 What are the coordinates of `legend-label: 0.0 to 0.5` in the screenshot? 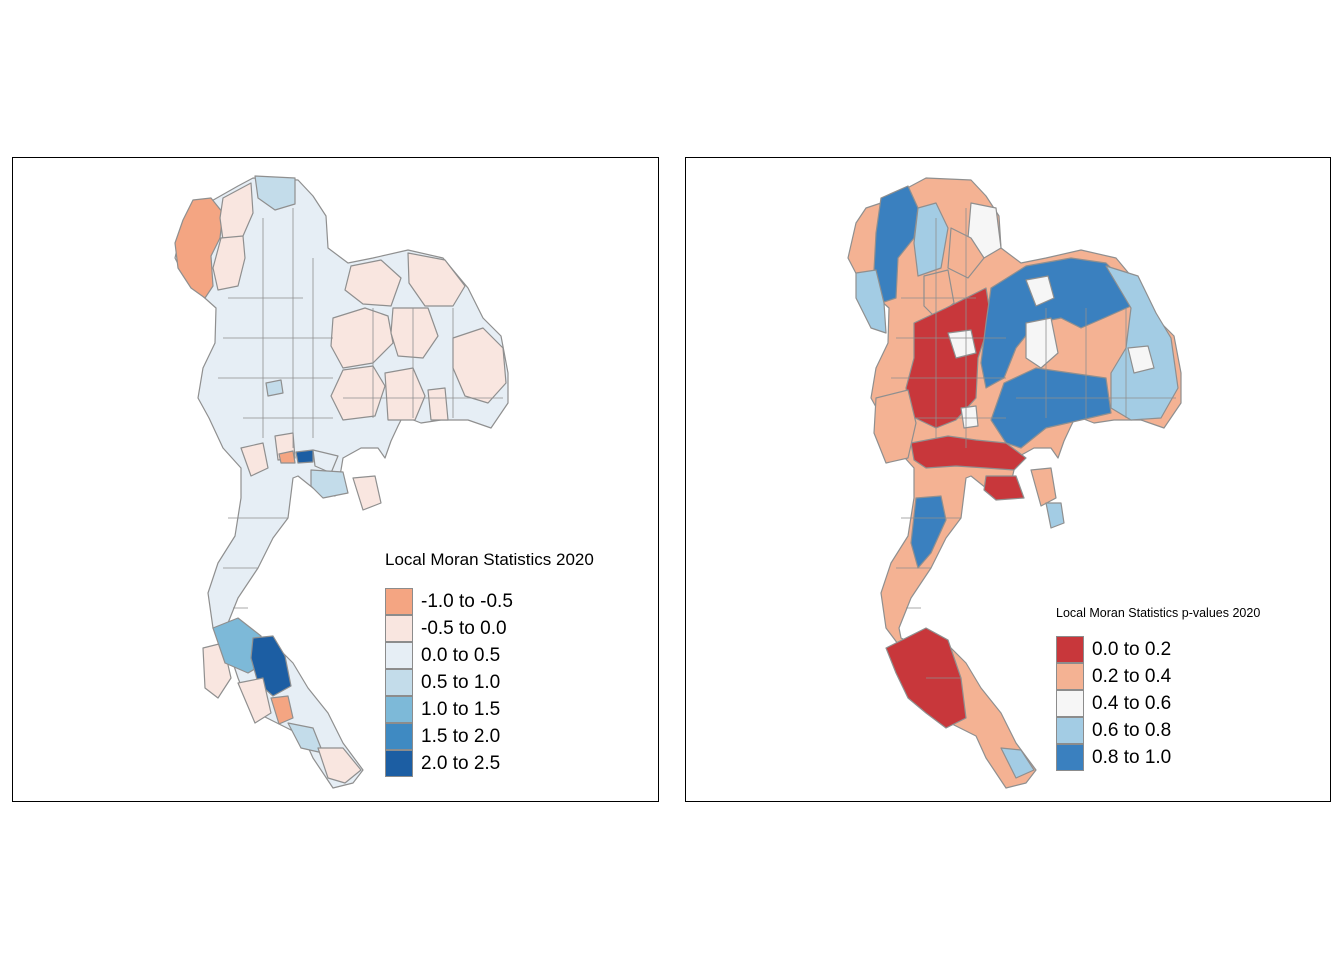 It's located at (461, 655).